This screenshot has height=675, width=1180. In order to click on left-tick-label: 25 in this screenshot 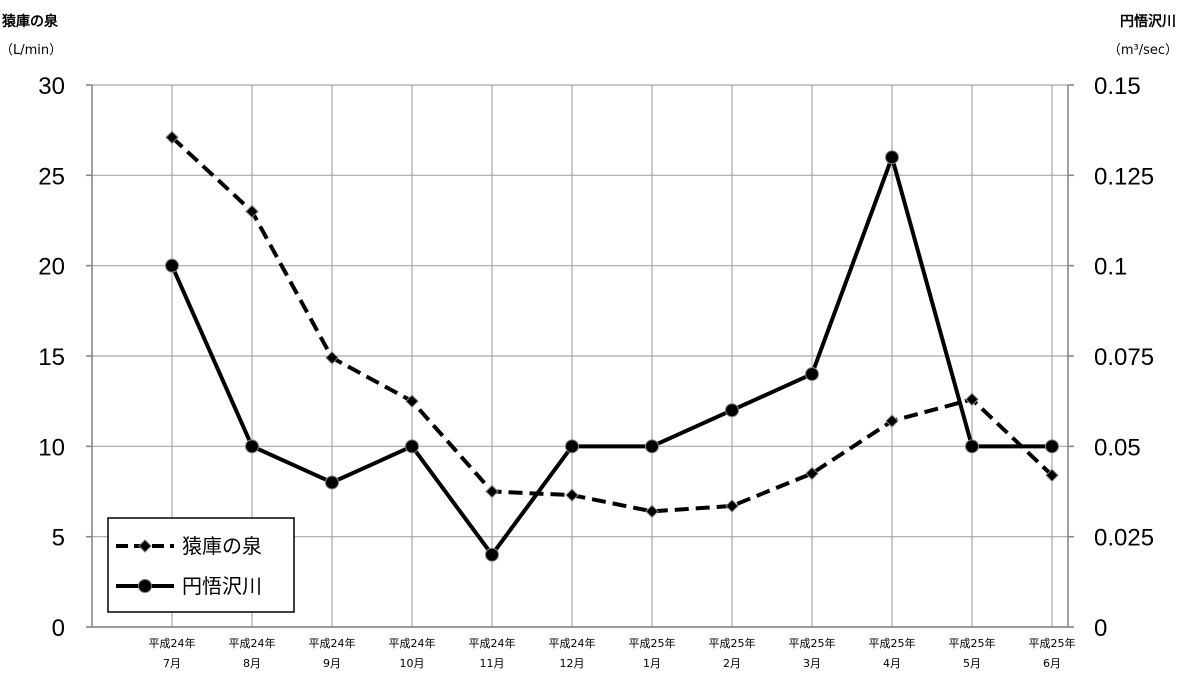, I will do `click(51, 176)`.